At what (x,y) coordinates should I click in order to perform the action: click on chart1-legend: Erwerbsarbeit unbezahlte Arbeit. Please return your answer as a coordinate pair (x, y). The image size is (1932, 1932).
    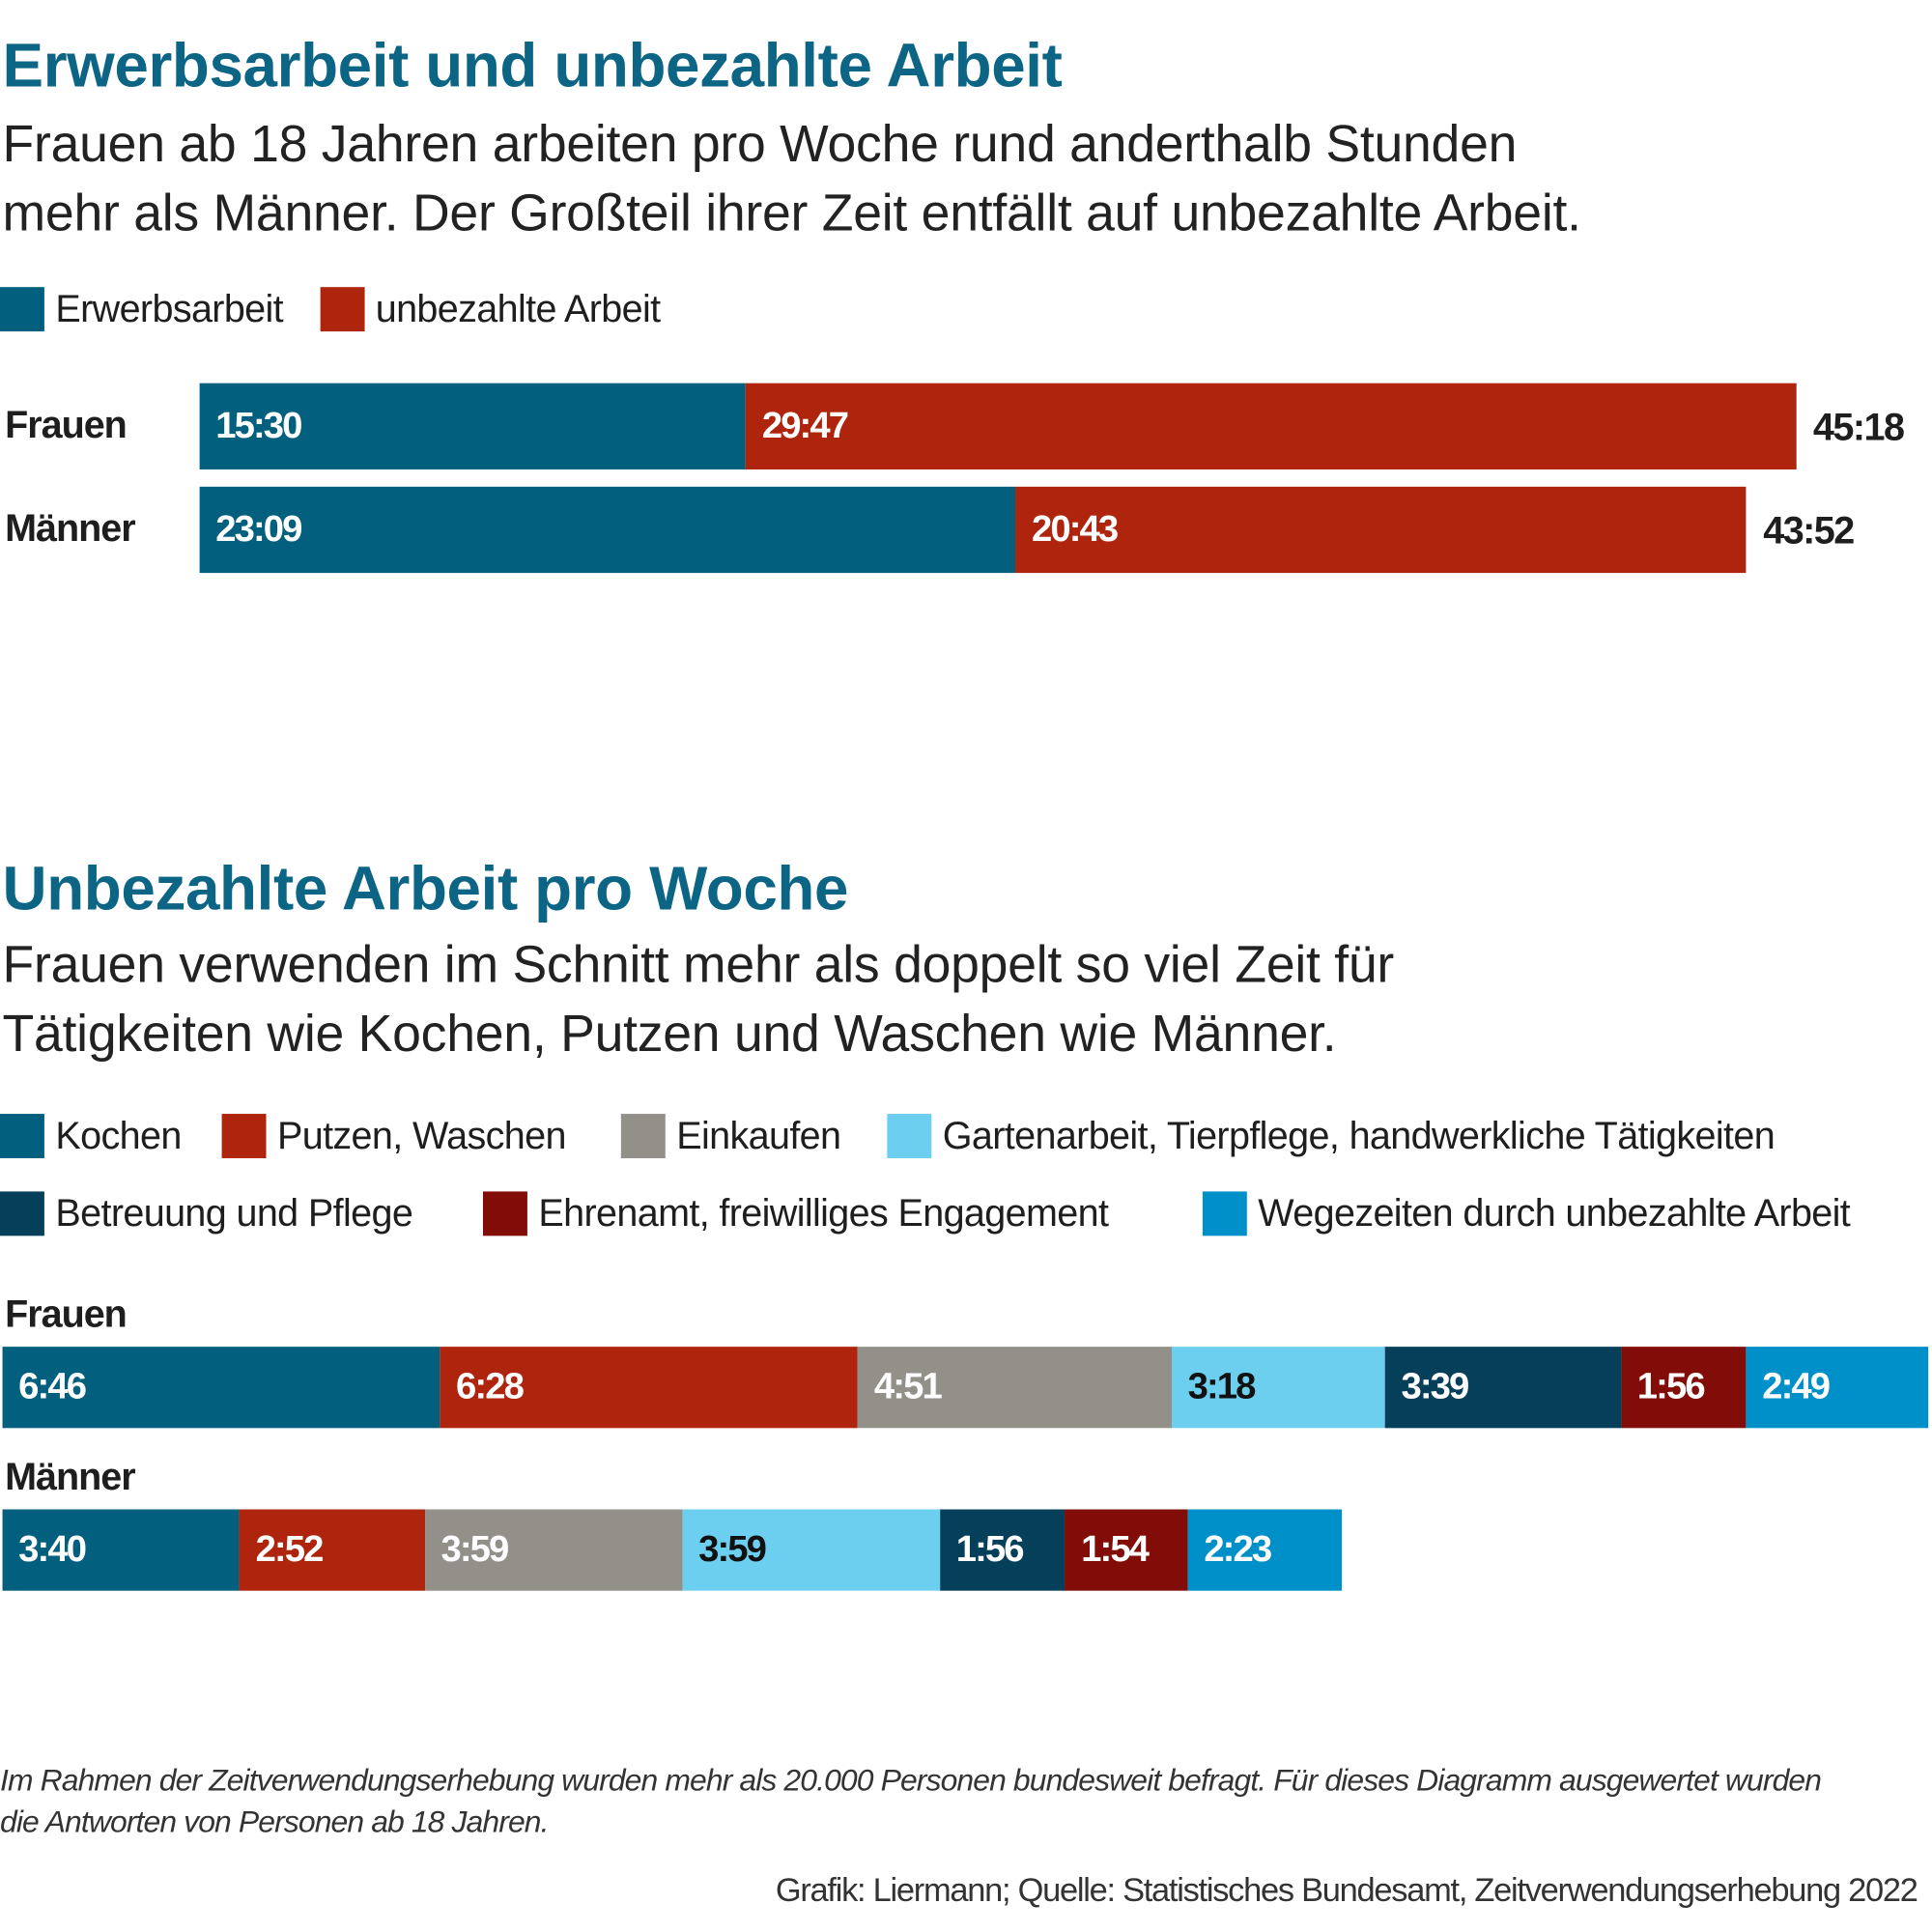
    Looking at the image, I should click on (330, 309).